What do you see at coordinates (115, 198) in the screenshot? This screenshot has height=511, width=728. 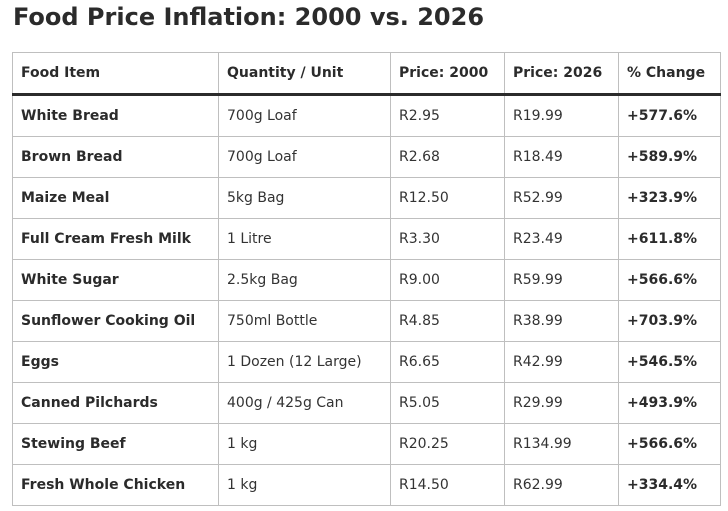 I see `cell-food-item: Maize Meal` at bounding box center [115, 198].